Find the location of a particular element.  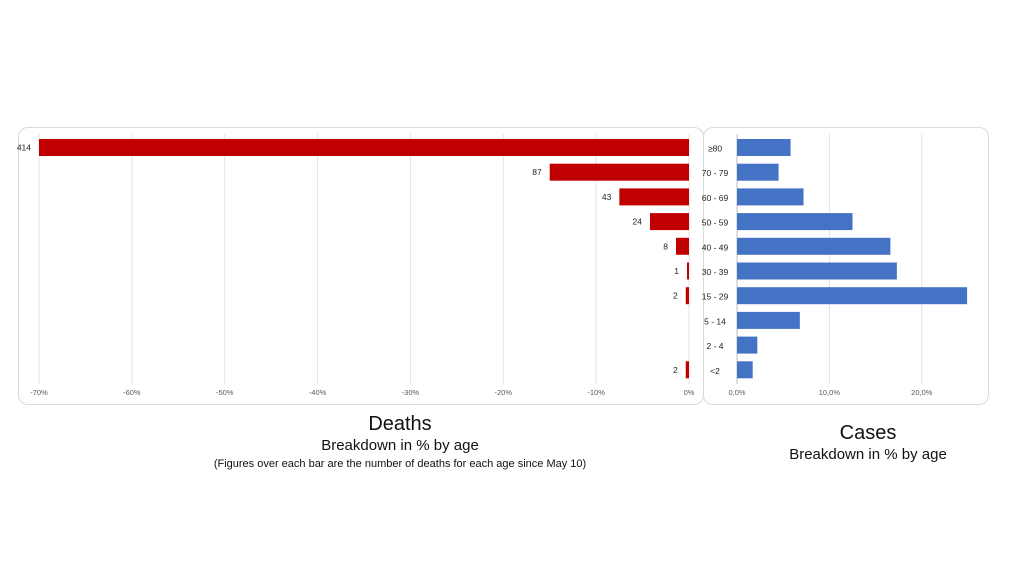

deaths-x-tick-label: -10% is located at coordinates (596, 392).